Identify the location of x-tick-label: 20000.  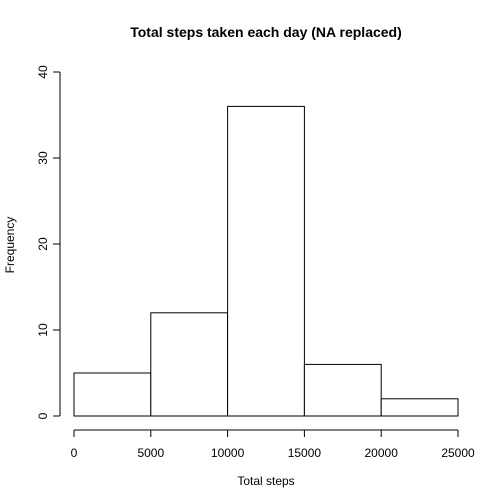
(382, 453).